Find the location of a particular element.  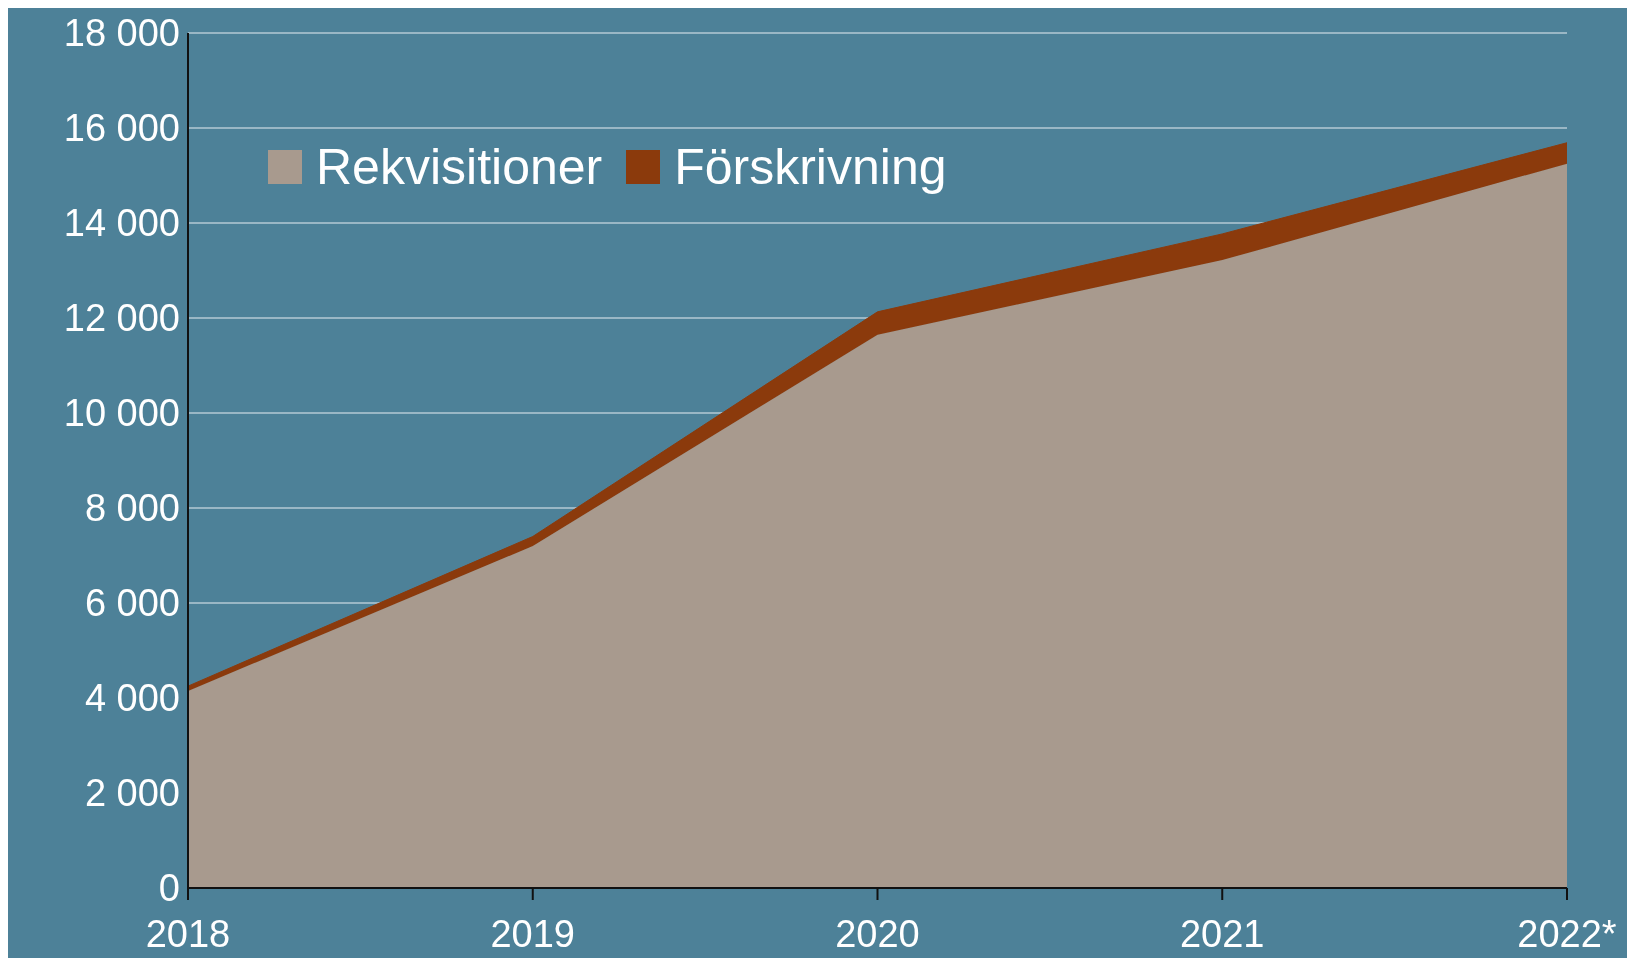

legend-label: Förskrivning is located at coordinates (810, 167).